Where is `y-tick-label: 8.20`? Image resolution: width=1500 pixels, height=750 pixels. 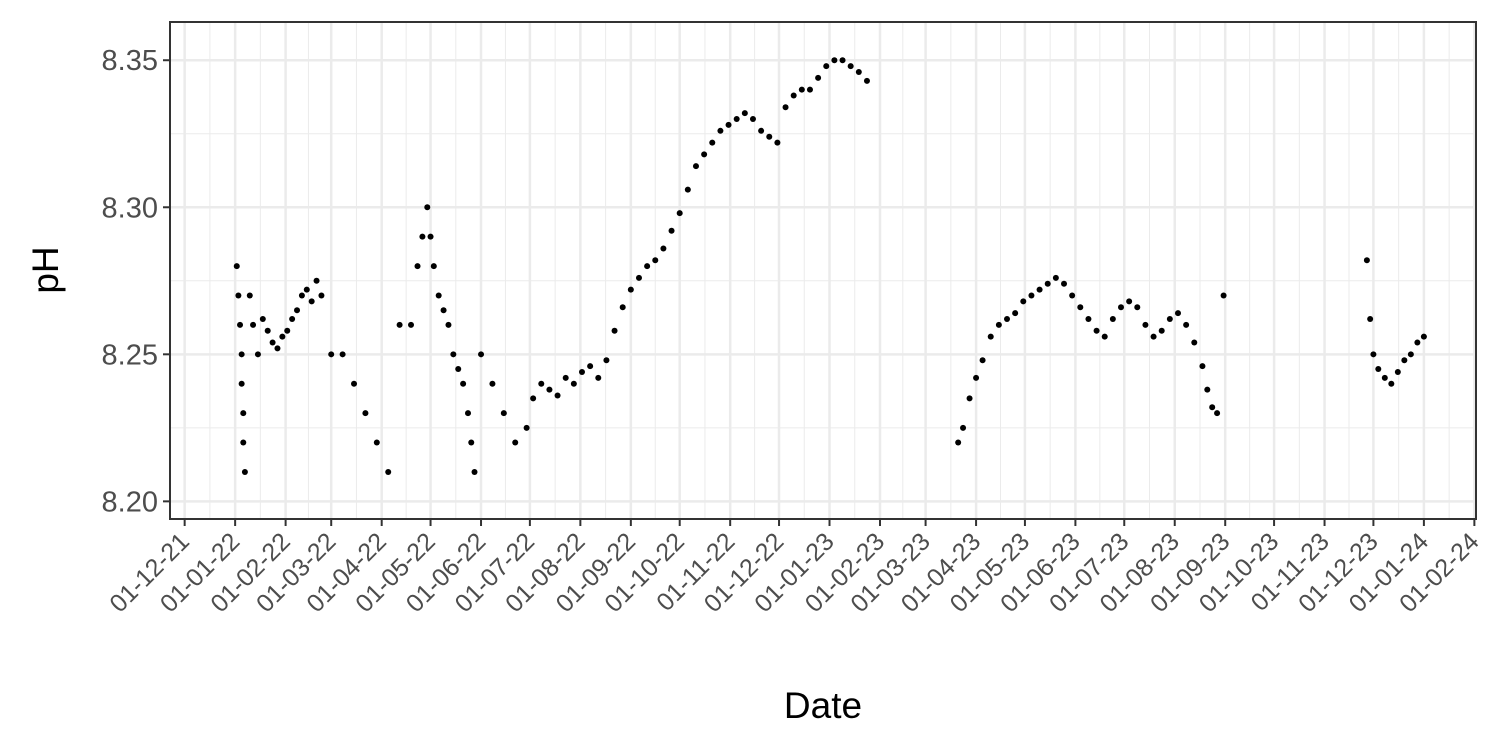
y-tick-label: 8.20 is located at coordinates (130, 502).